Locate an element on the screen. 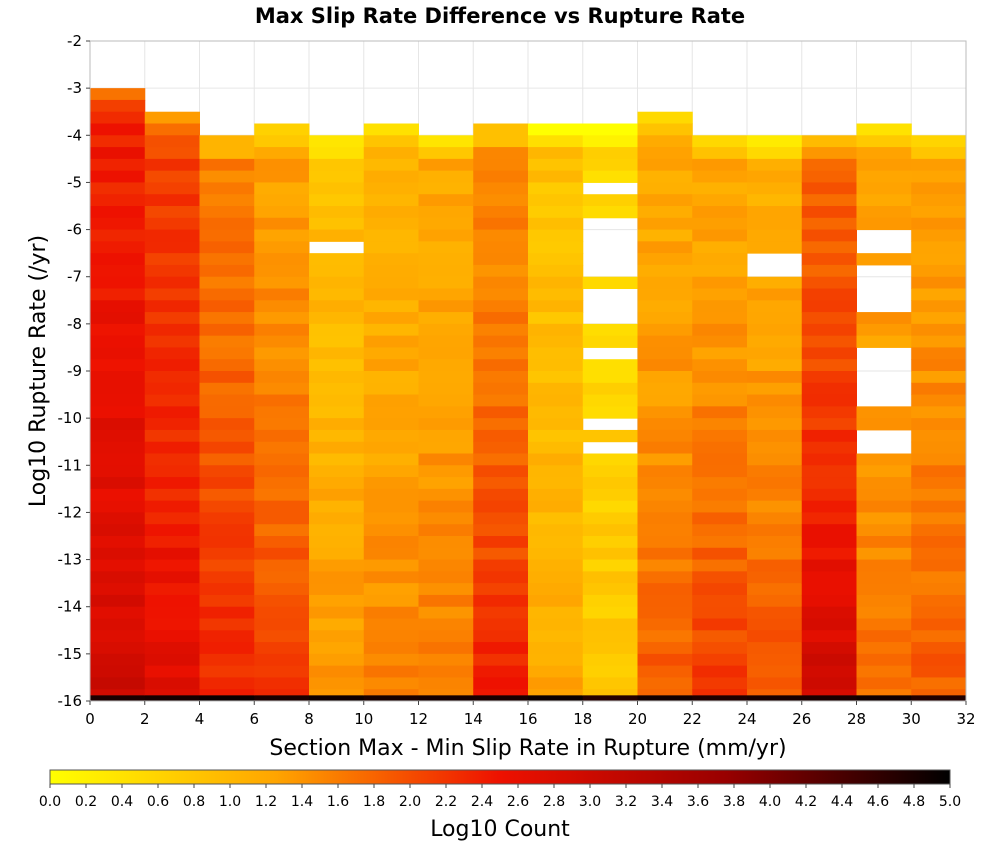 The image size is (1000, 850). x-tick-label: 2 is located at coordinates (145, 719).